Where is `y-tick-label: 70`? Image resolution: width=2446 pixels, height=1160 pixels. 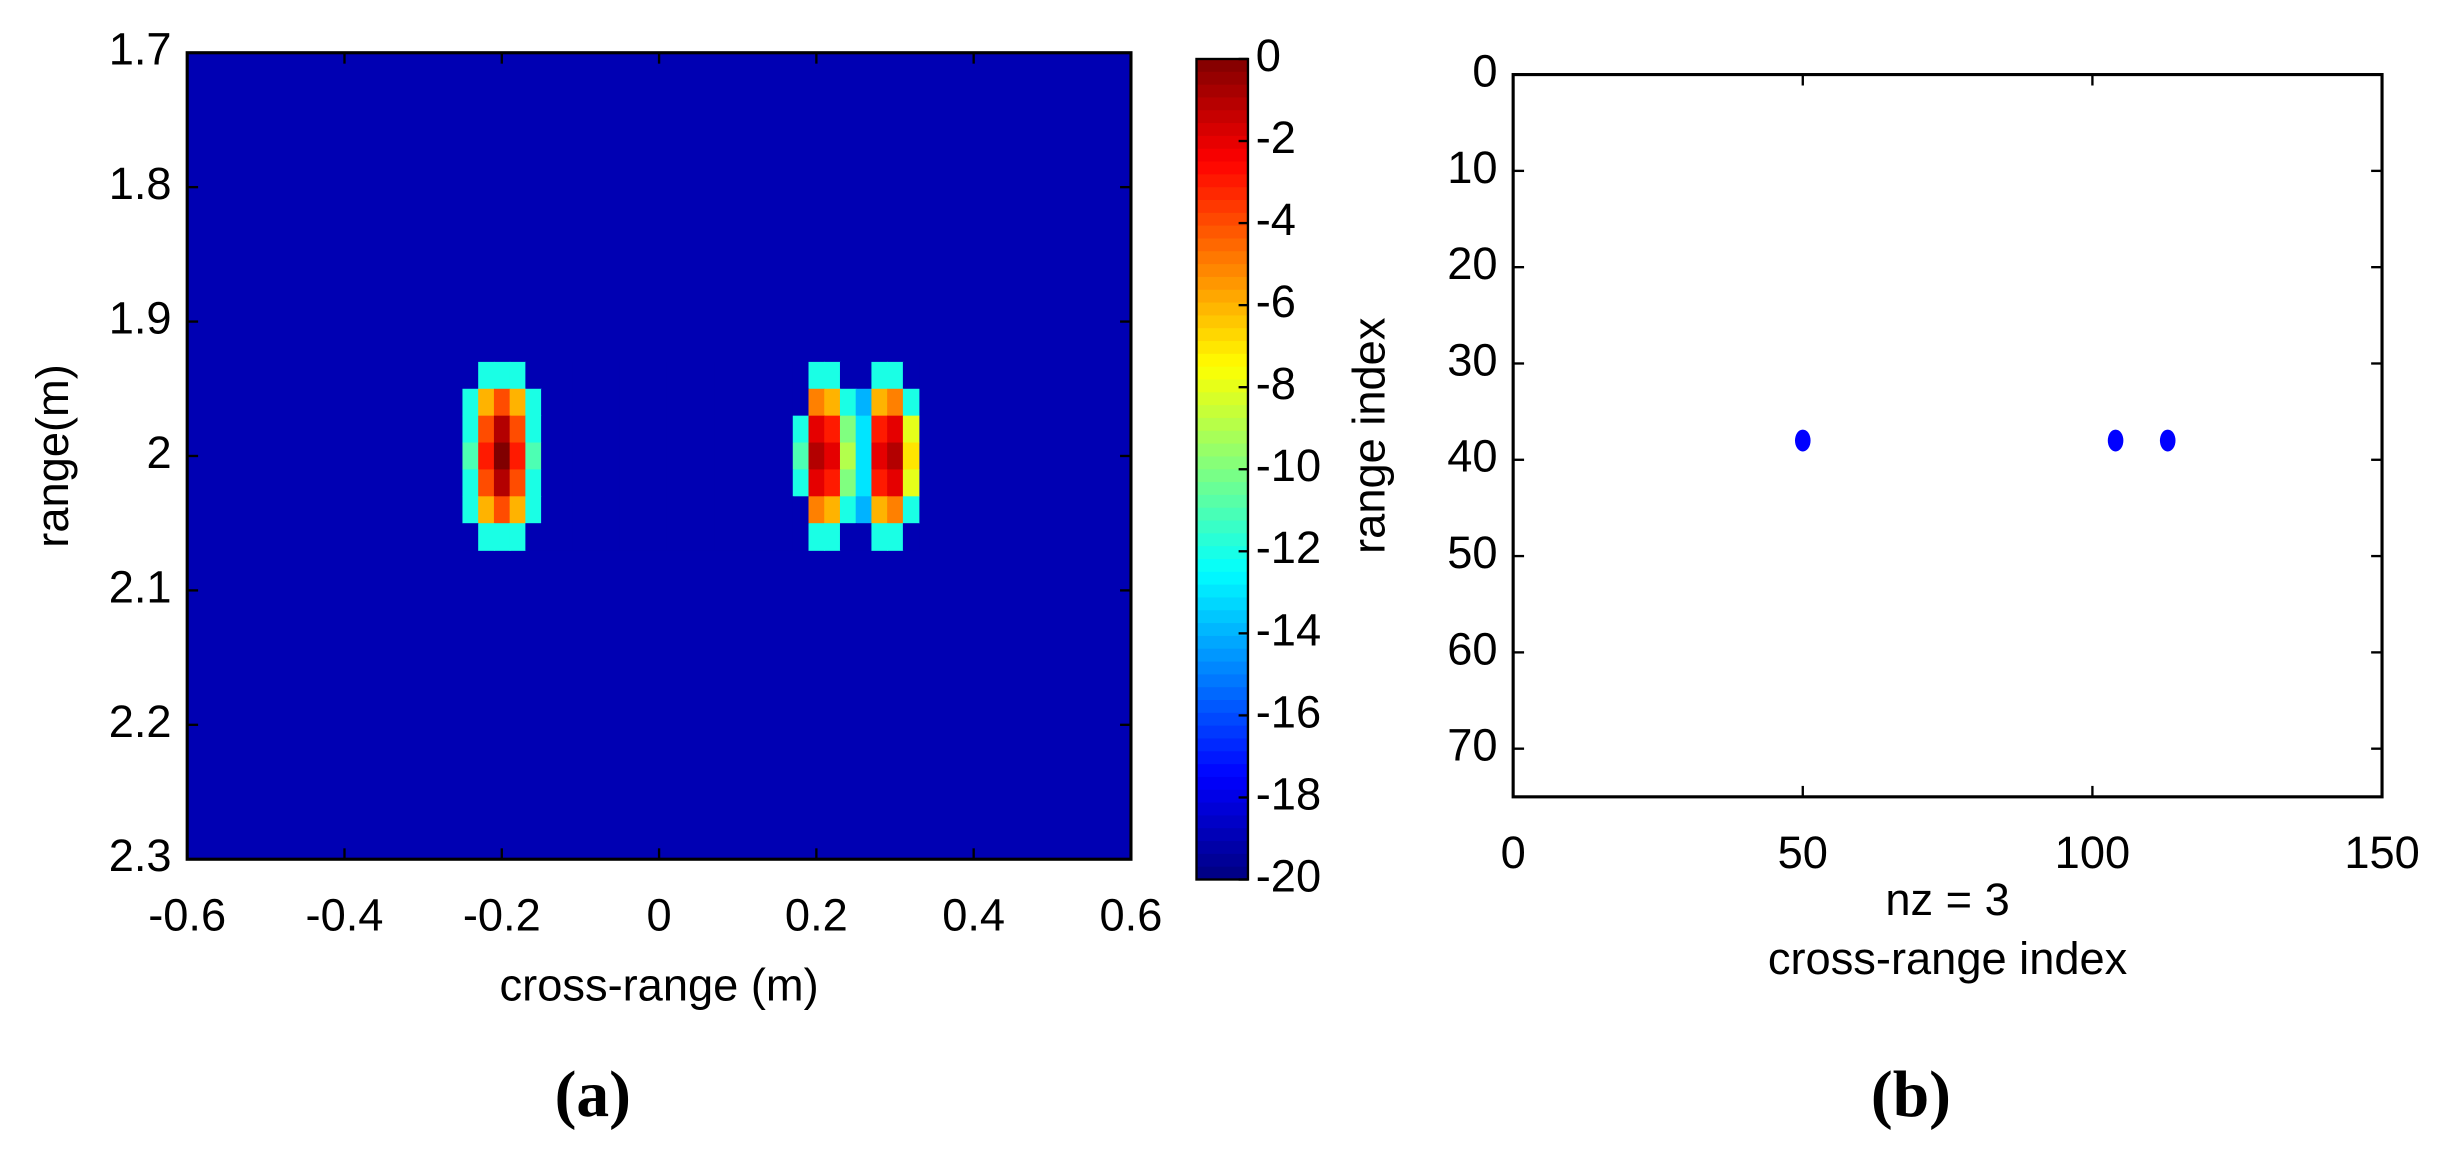 y-tick-label: 70 is located at coordinates (1472, 745).